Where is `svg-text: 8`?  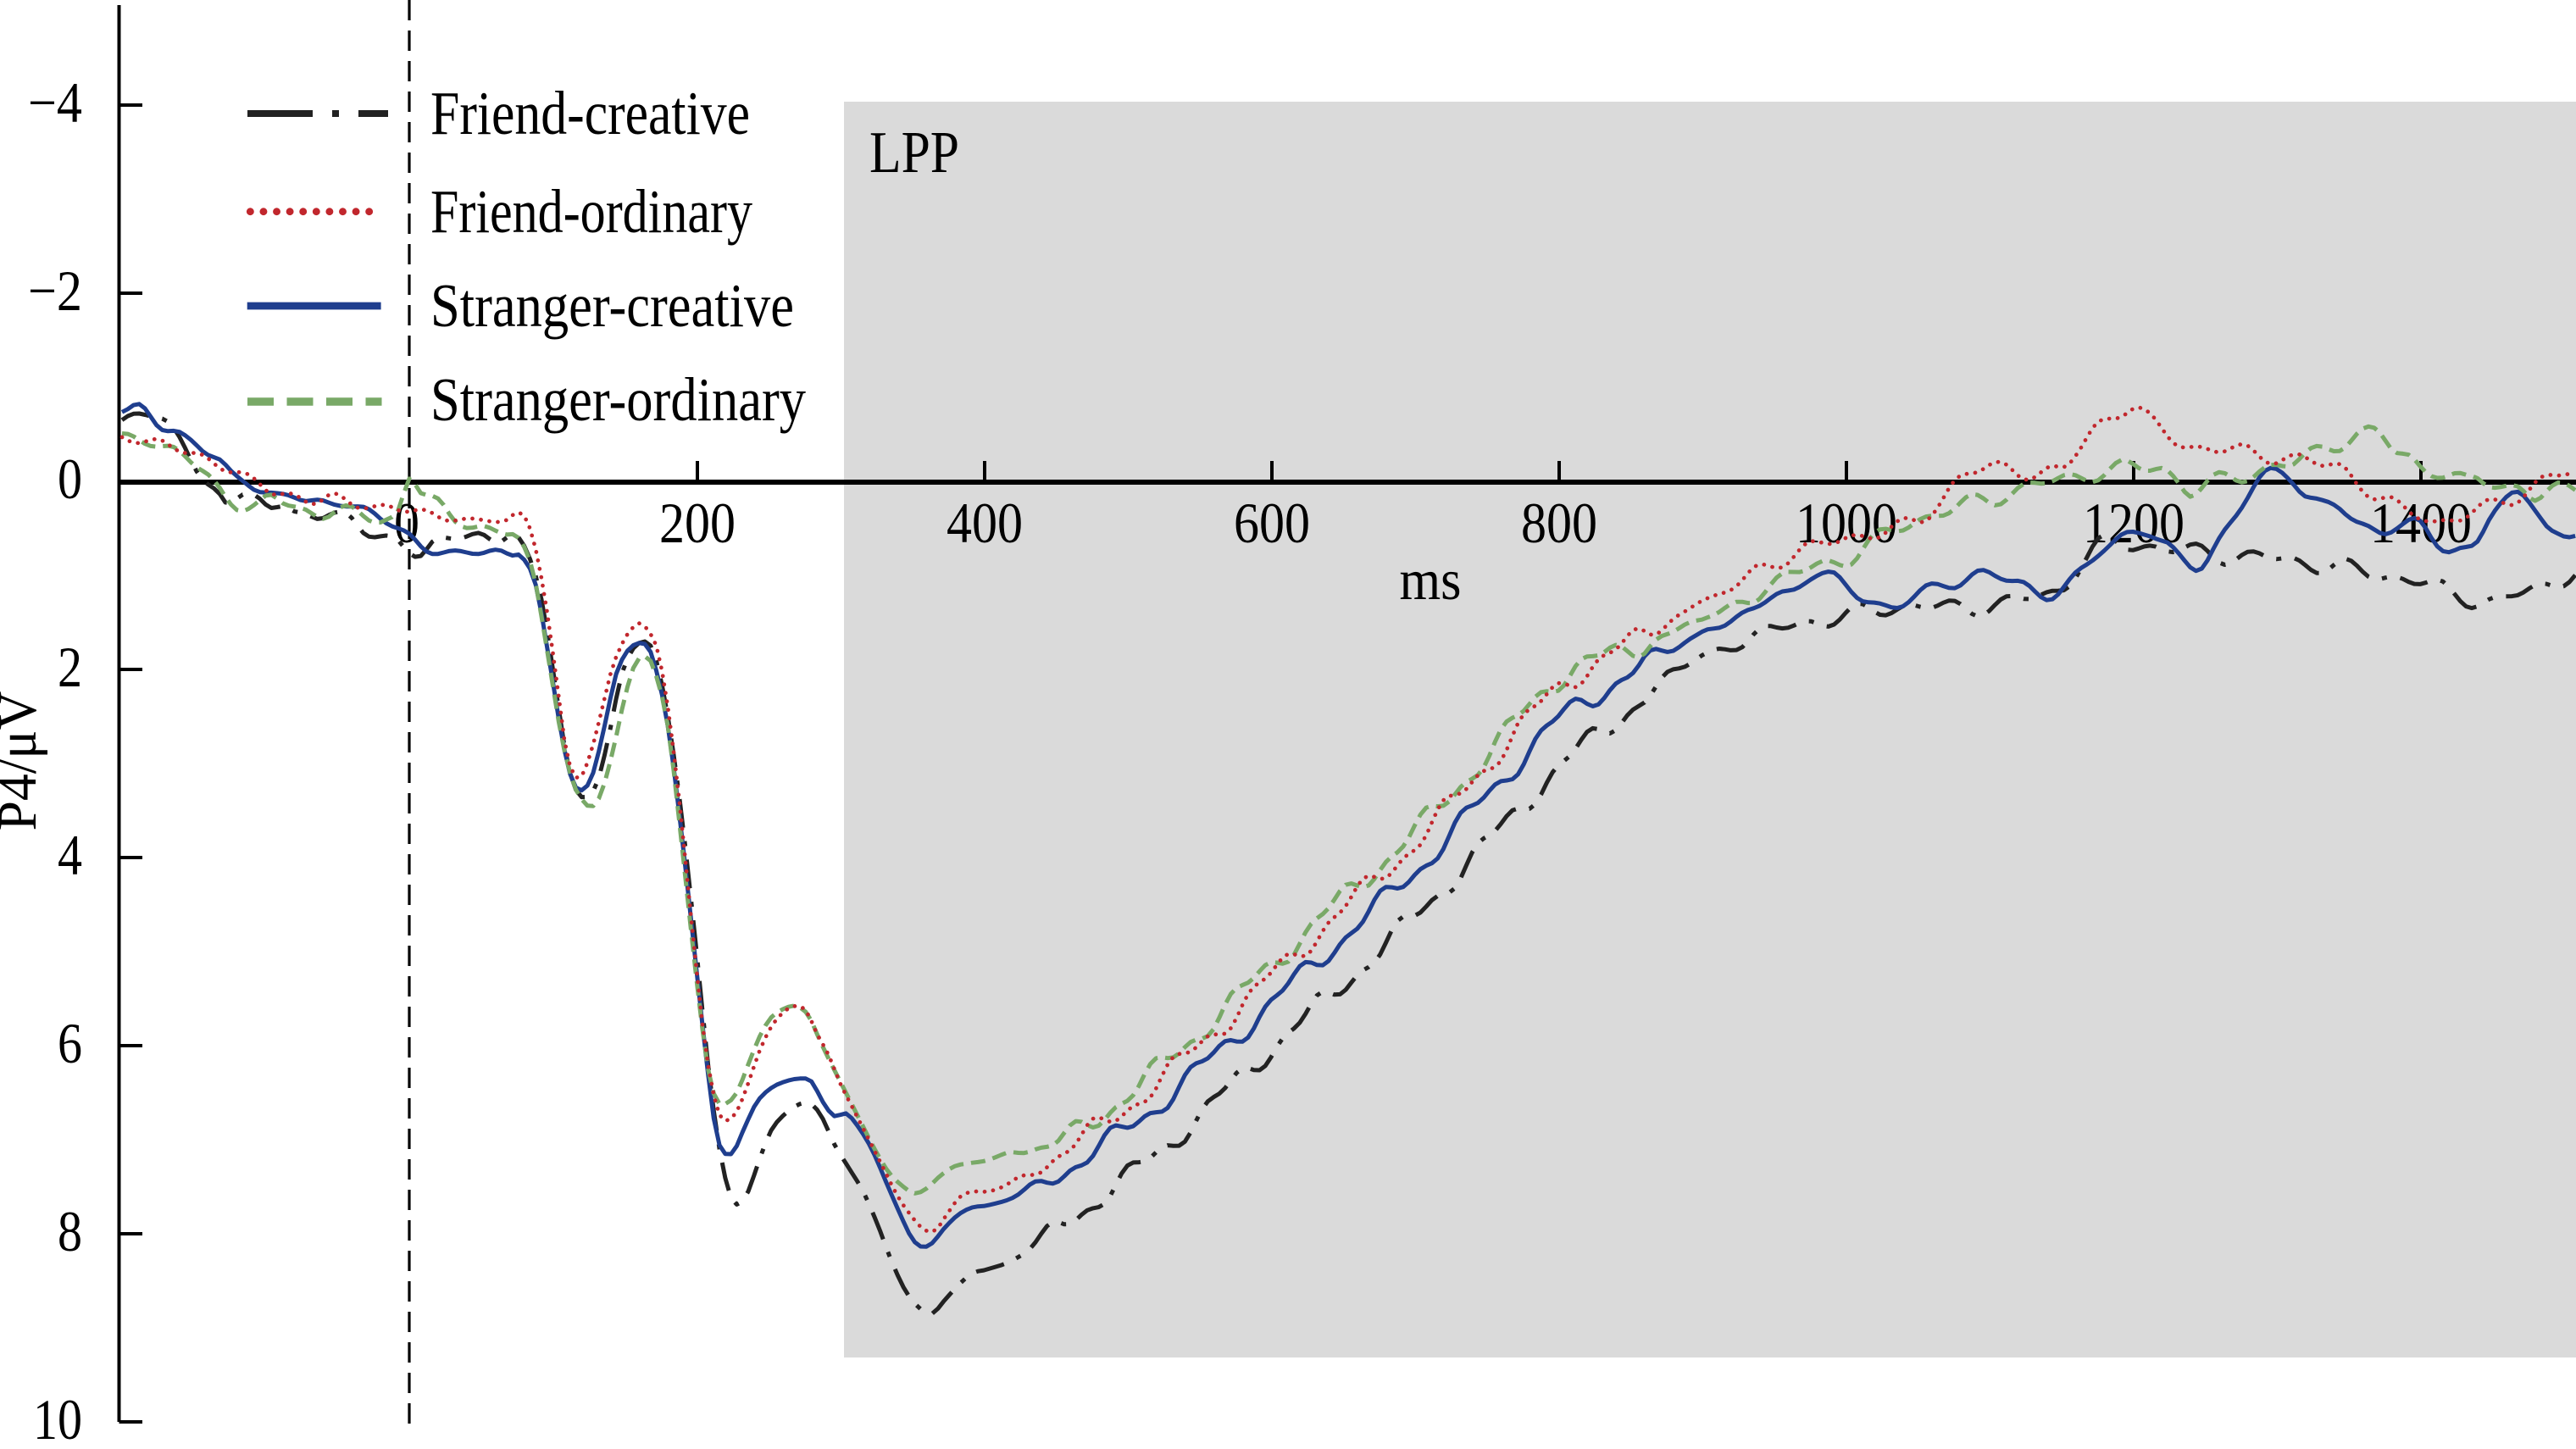 svg-text: 8 is located at coordinates (70, 1231).